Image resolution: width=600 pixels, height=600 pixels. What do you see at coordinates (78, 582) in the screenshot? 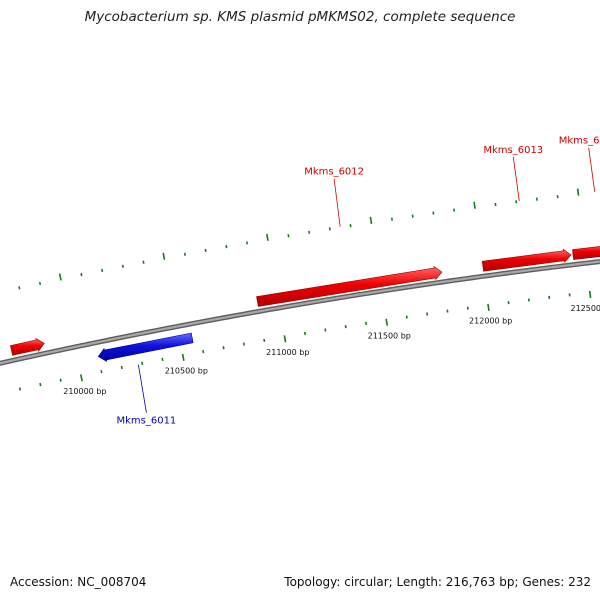
I see `accession-text: Accession: NC_008704` at bounding box center [78, 582].